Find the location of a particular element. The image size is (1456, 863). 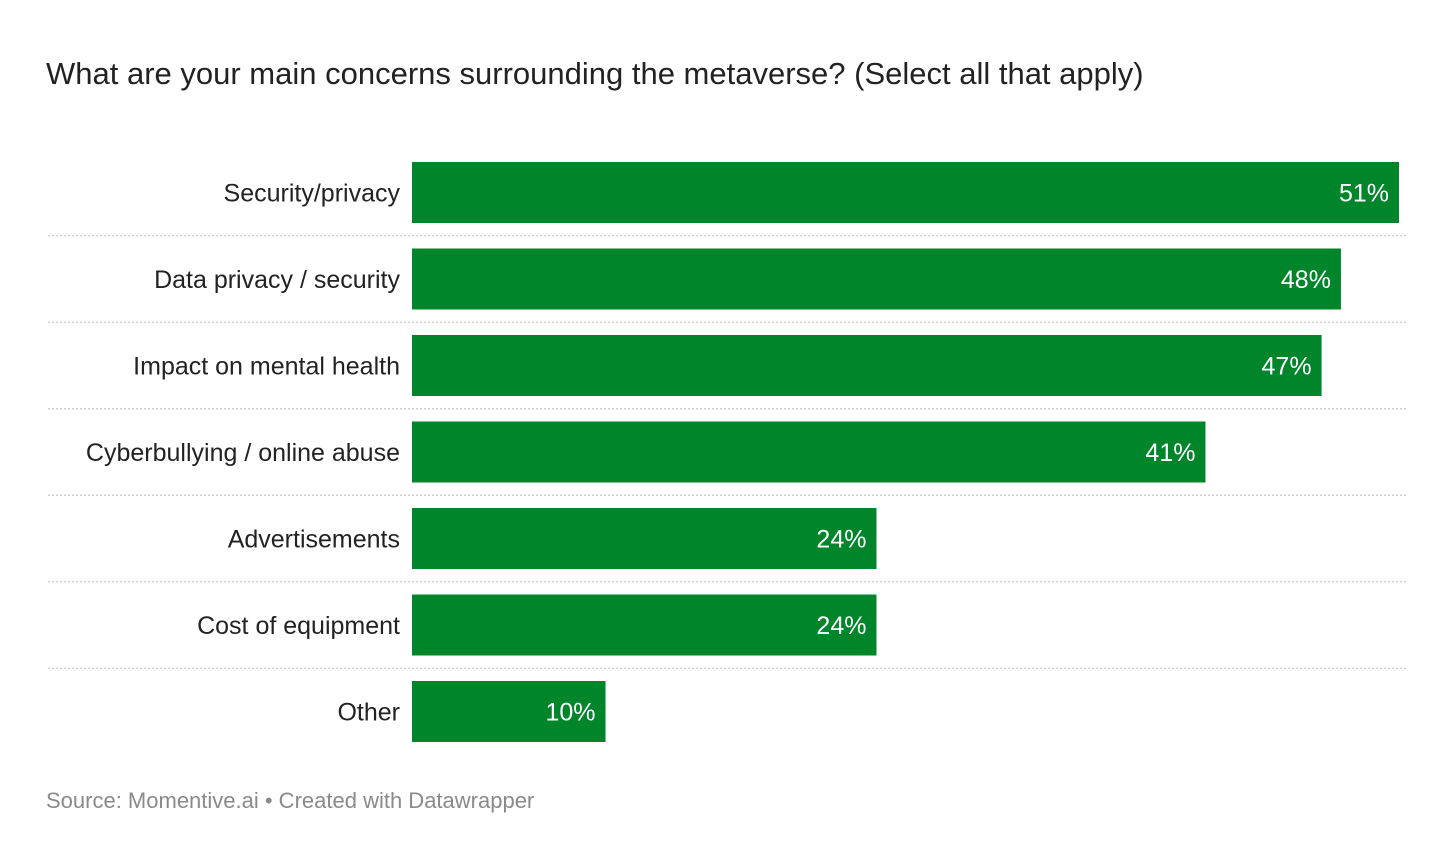

value-label: 51% is located at coordinates (1364, 194).